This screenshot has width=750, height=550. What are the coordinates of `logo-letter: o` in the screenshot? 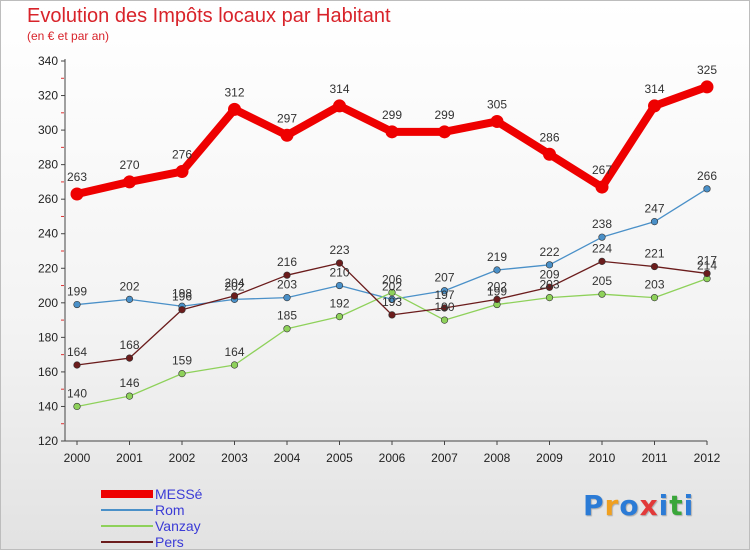 It's located at (629, 505).